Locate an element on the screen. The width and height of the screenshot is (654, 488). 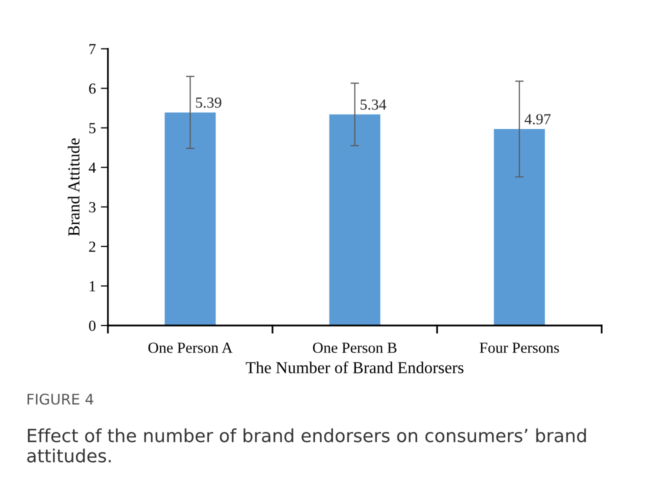
x-axis-title: The Number of Brand Endorsers is located at coordinates (355, 367).